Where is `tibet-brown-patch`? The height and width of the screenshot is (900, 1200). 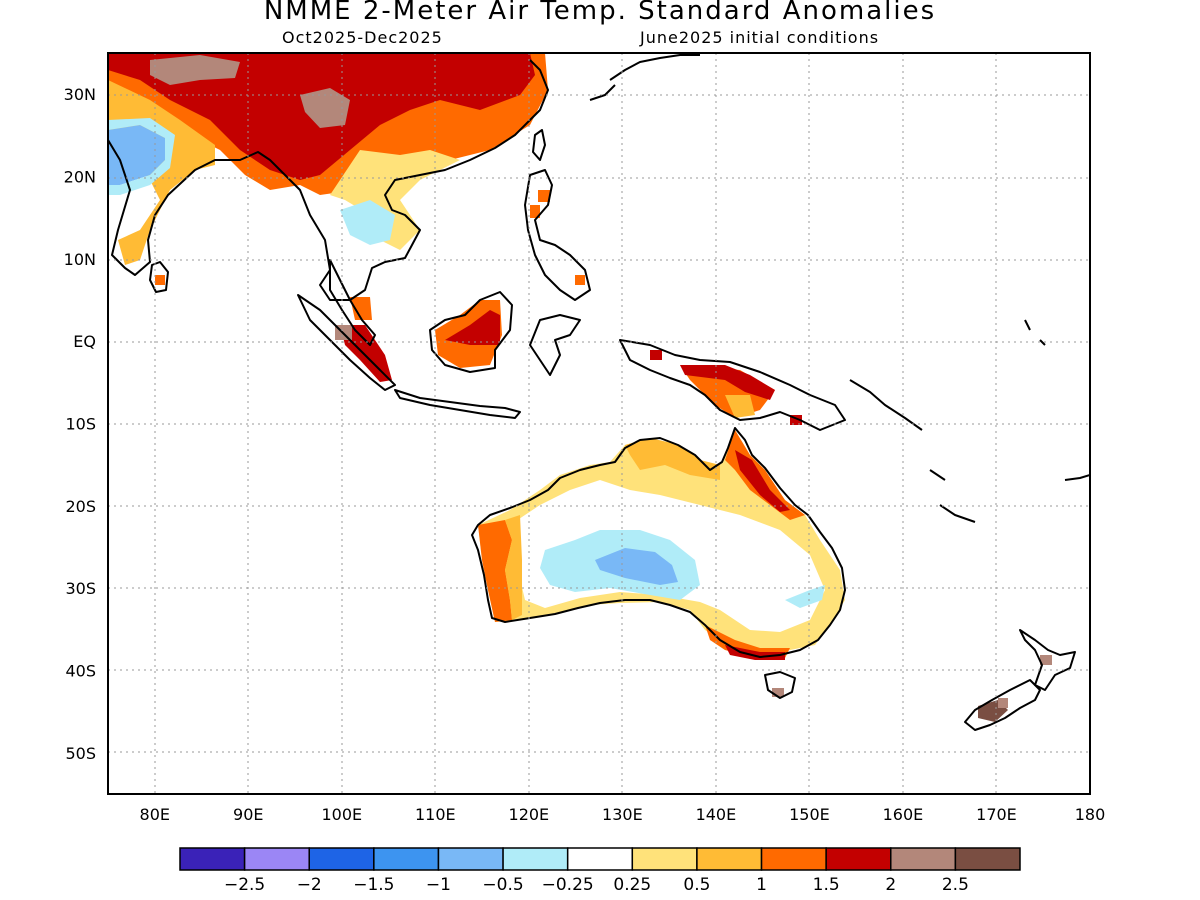
tibet-brown-patch is located at coordinates (195, 70).